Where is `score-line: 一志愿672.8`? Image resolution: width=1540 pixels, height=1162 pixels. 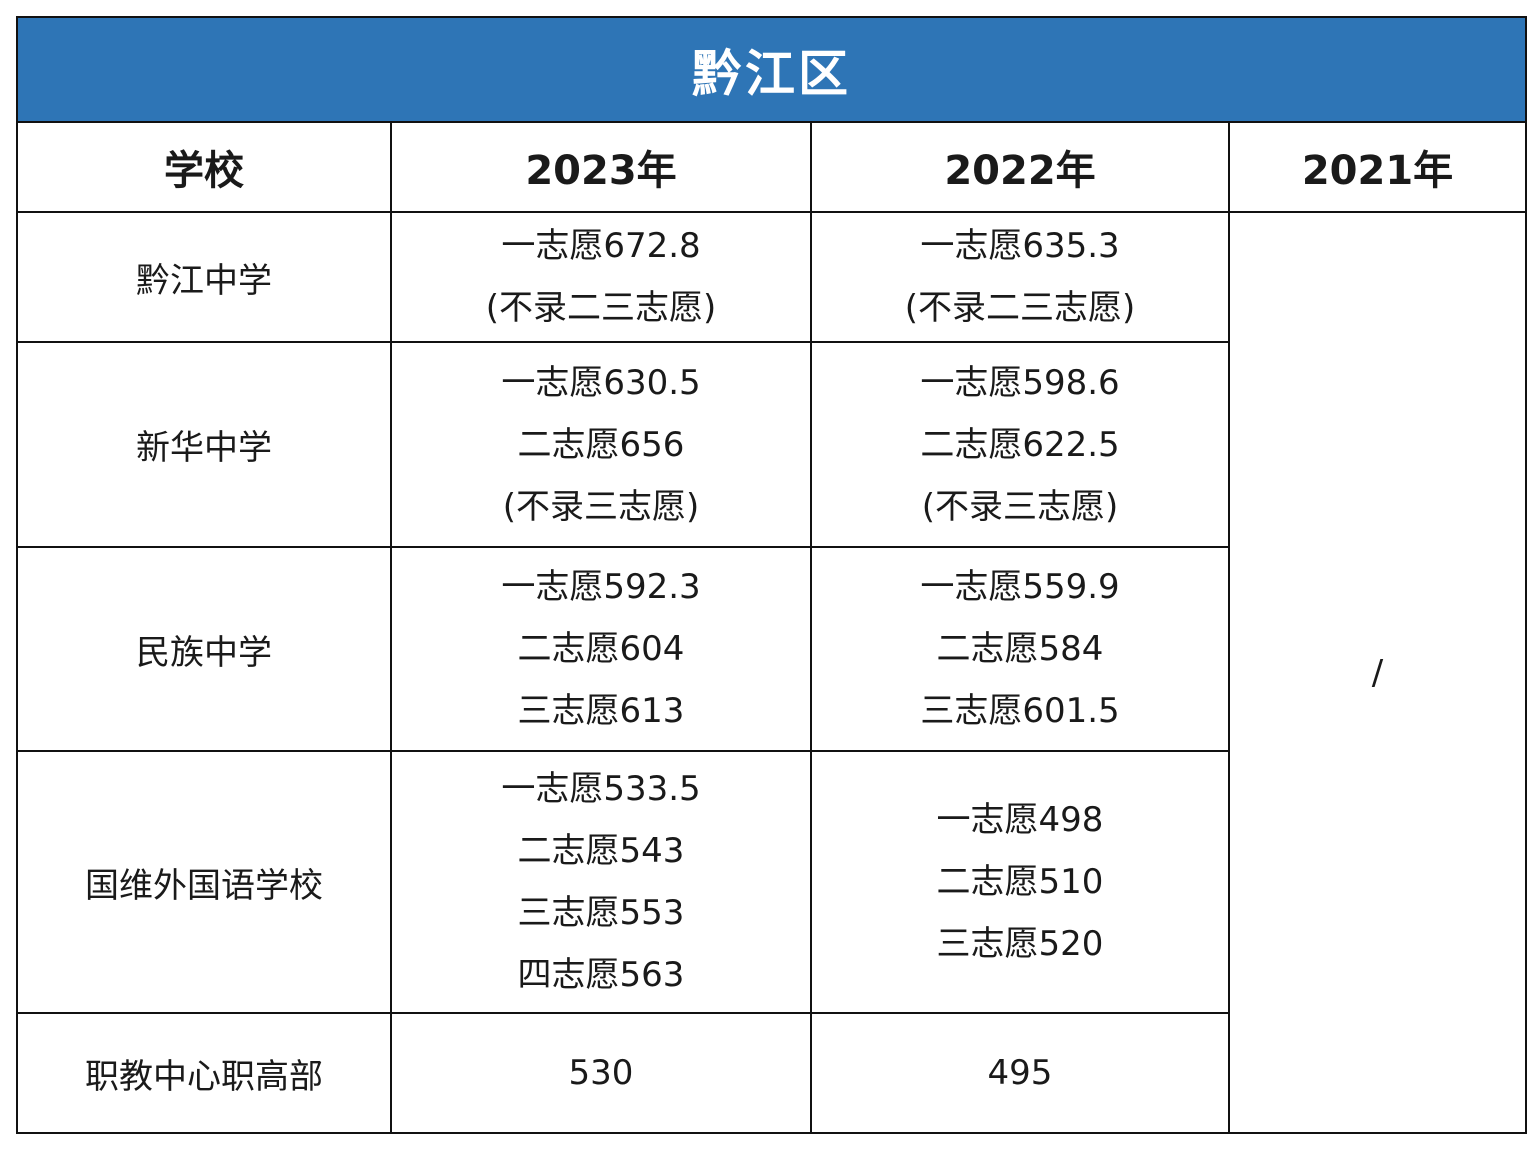 score-line: 一志愿672.8 is located at coordinates (601, 246).